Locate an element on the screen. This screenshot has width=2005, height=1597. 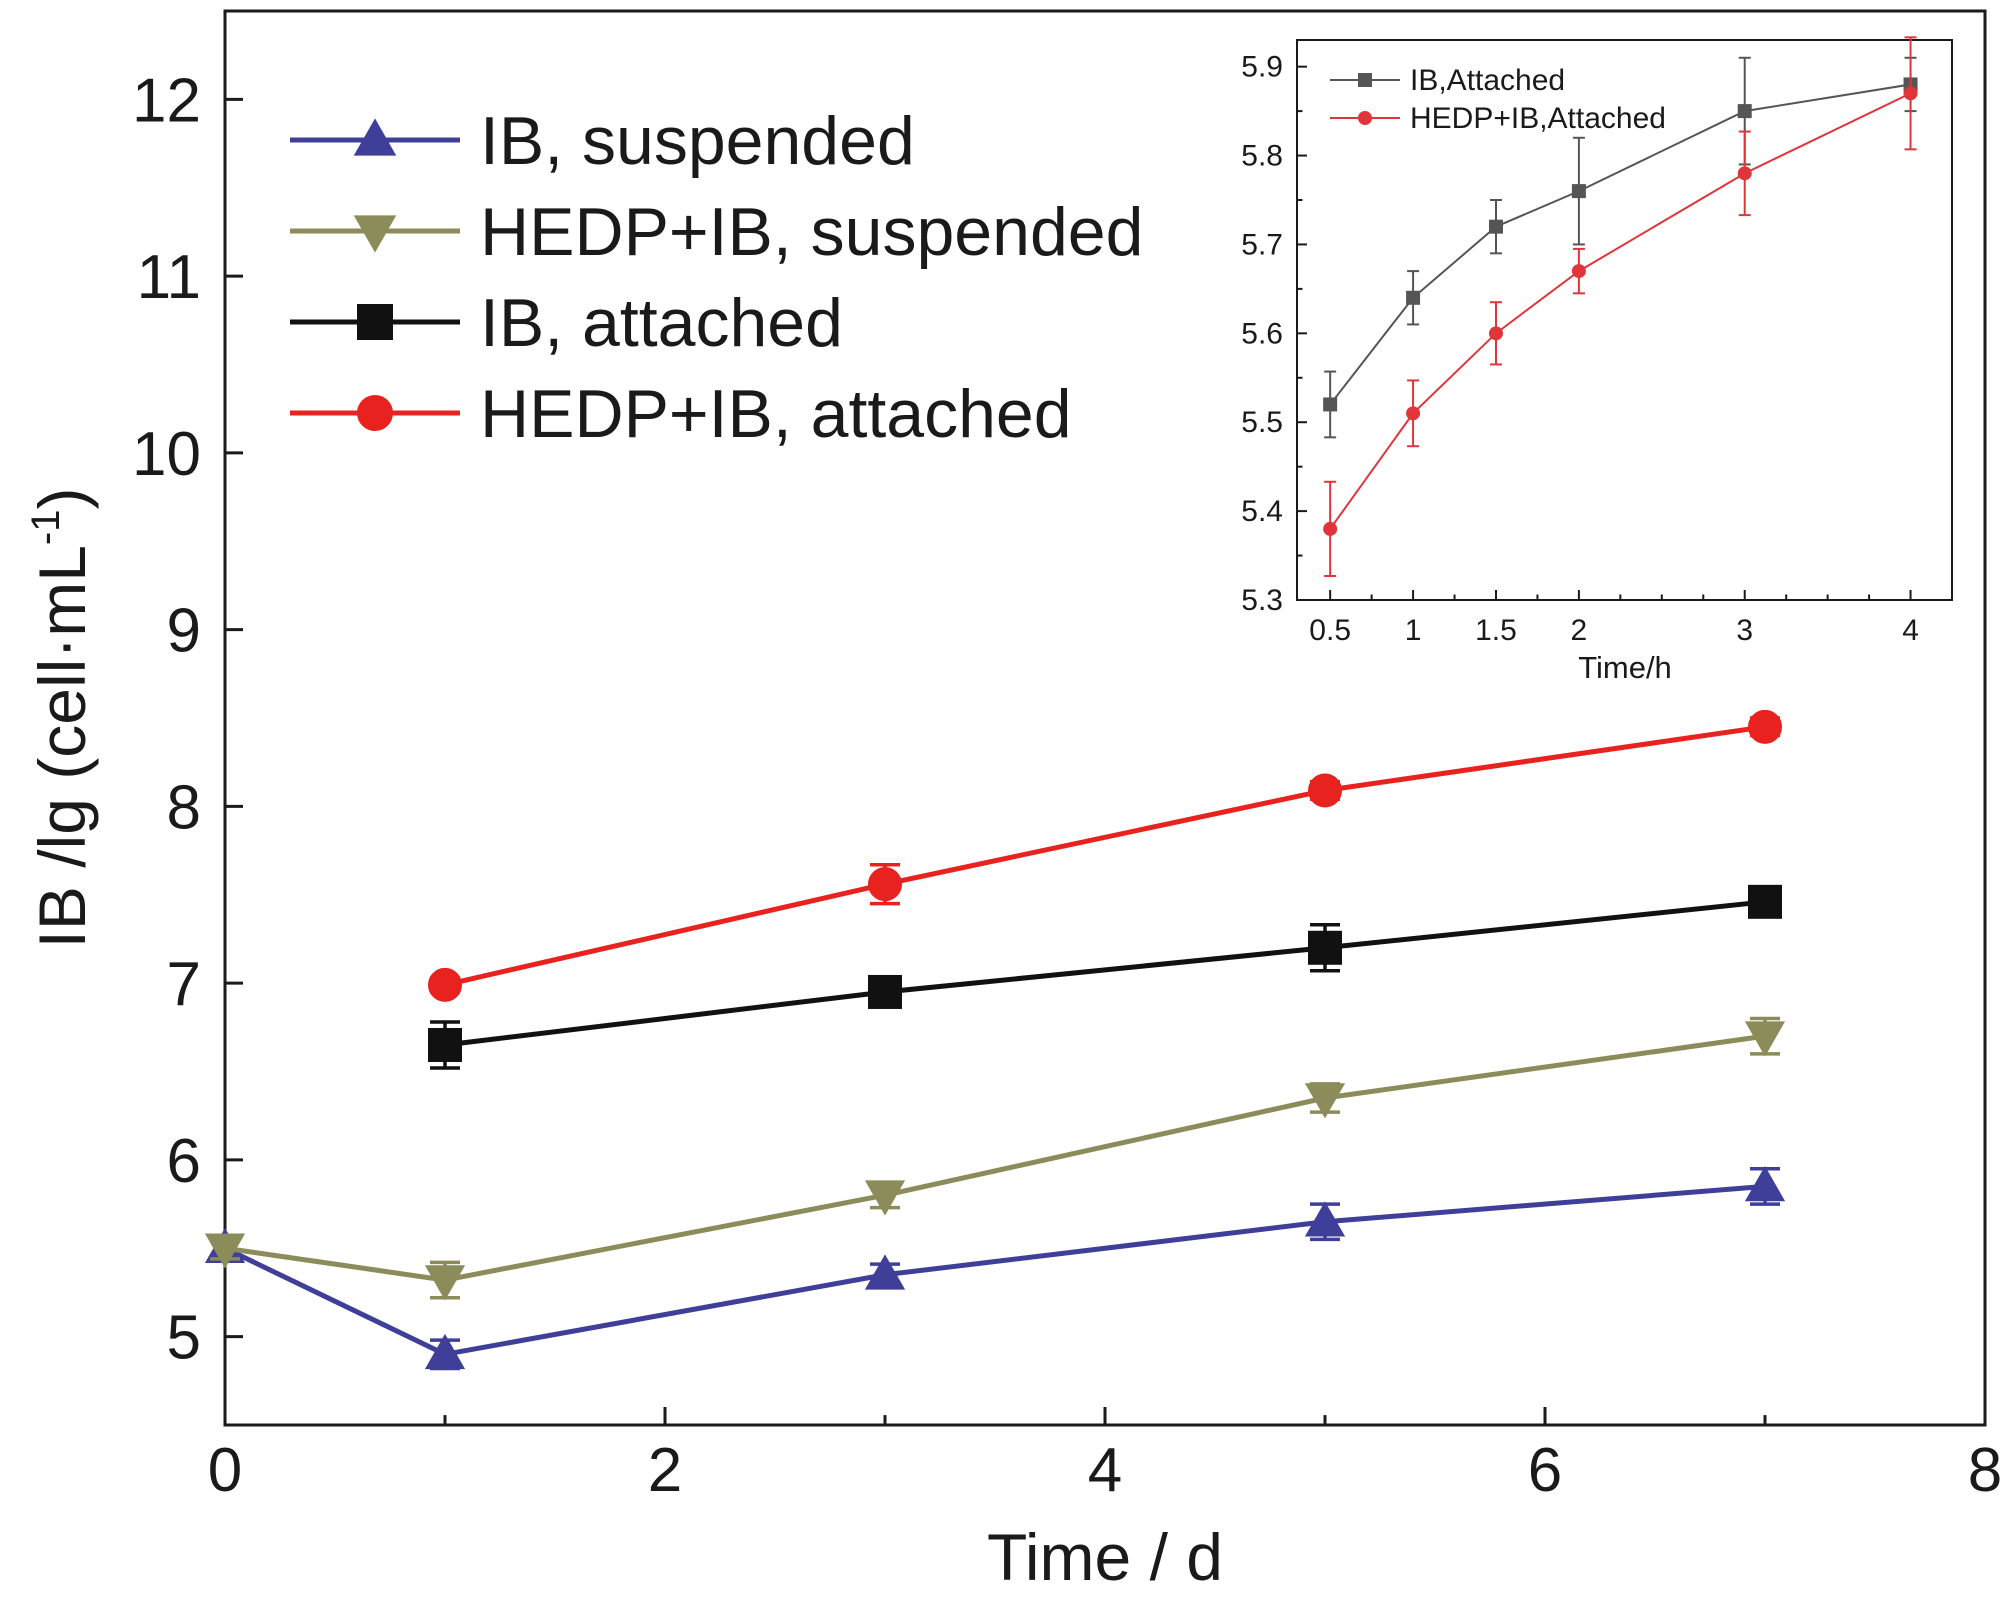
inset-series-ib-attached is located at coordinates (1620, 247).